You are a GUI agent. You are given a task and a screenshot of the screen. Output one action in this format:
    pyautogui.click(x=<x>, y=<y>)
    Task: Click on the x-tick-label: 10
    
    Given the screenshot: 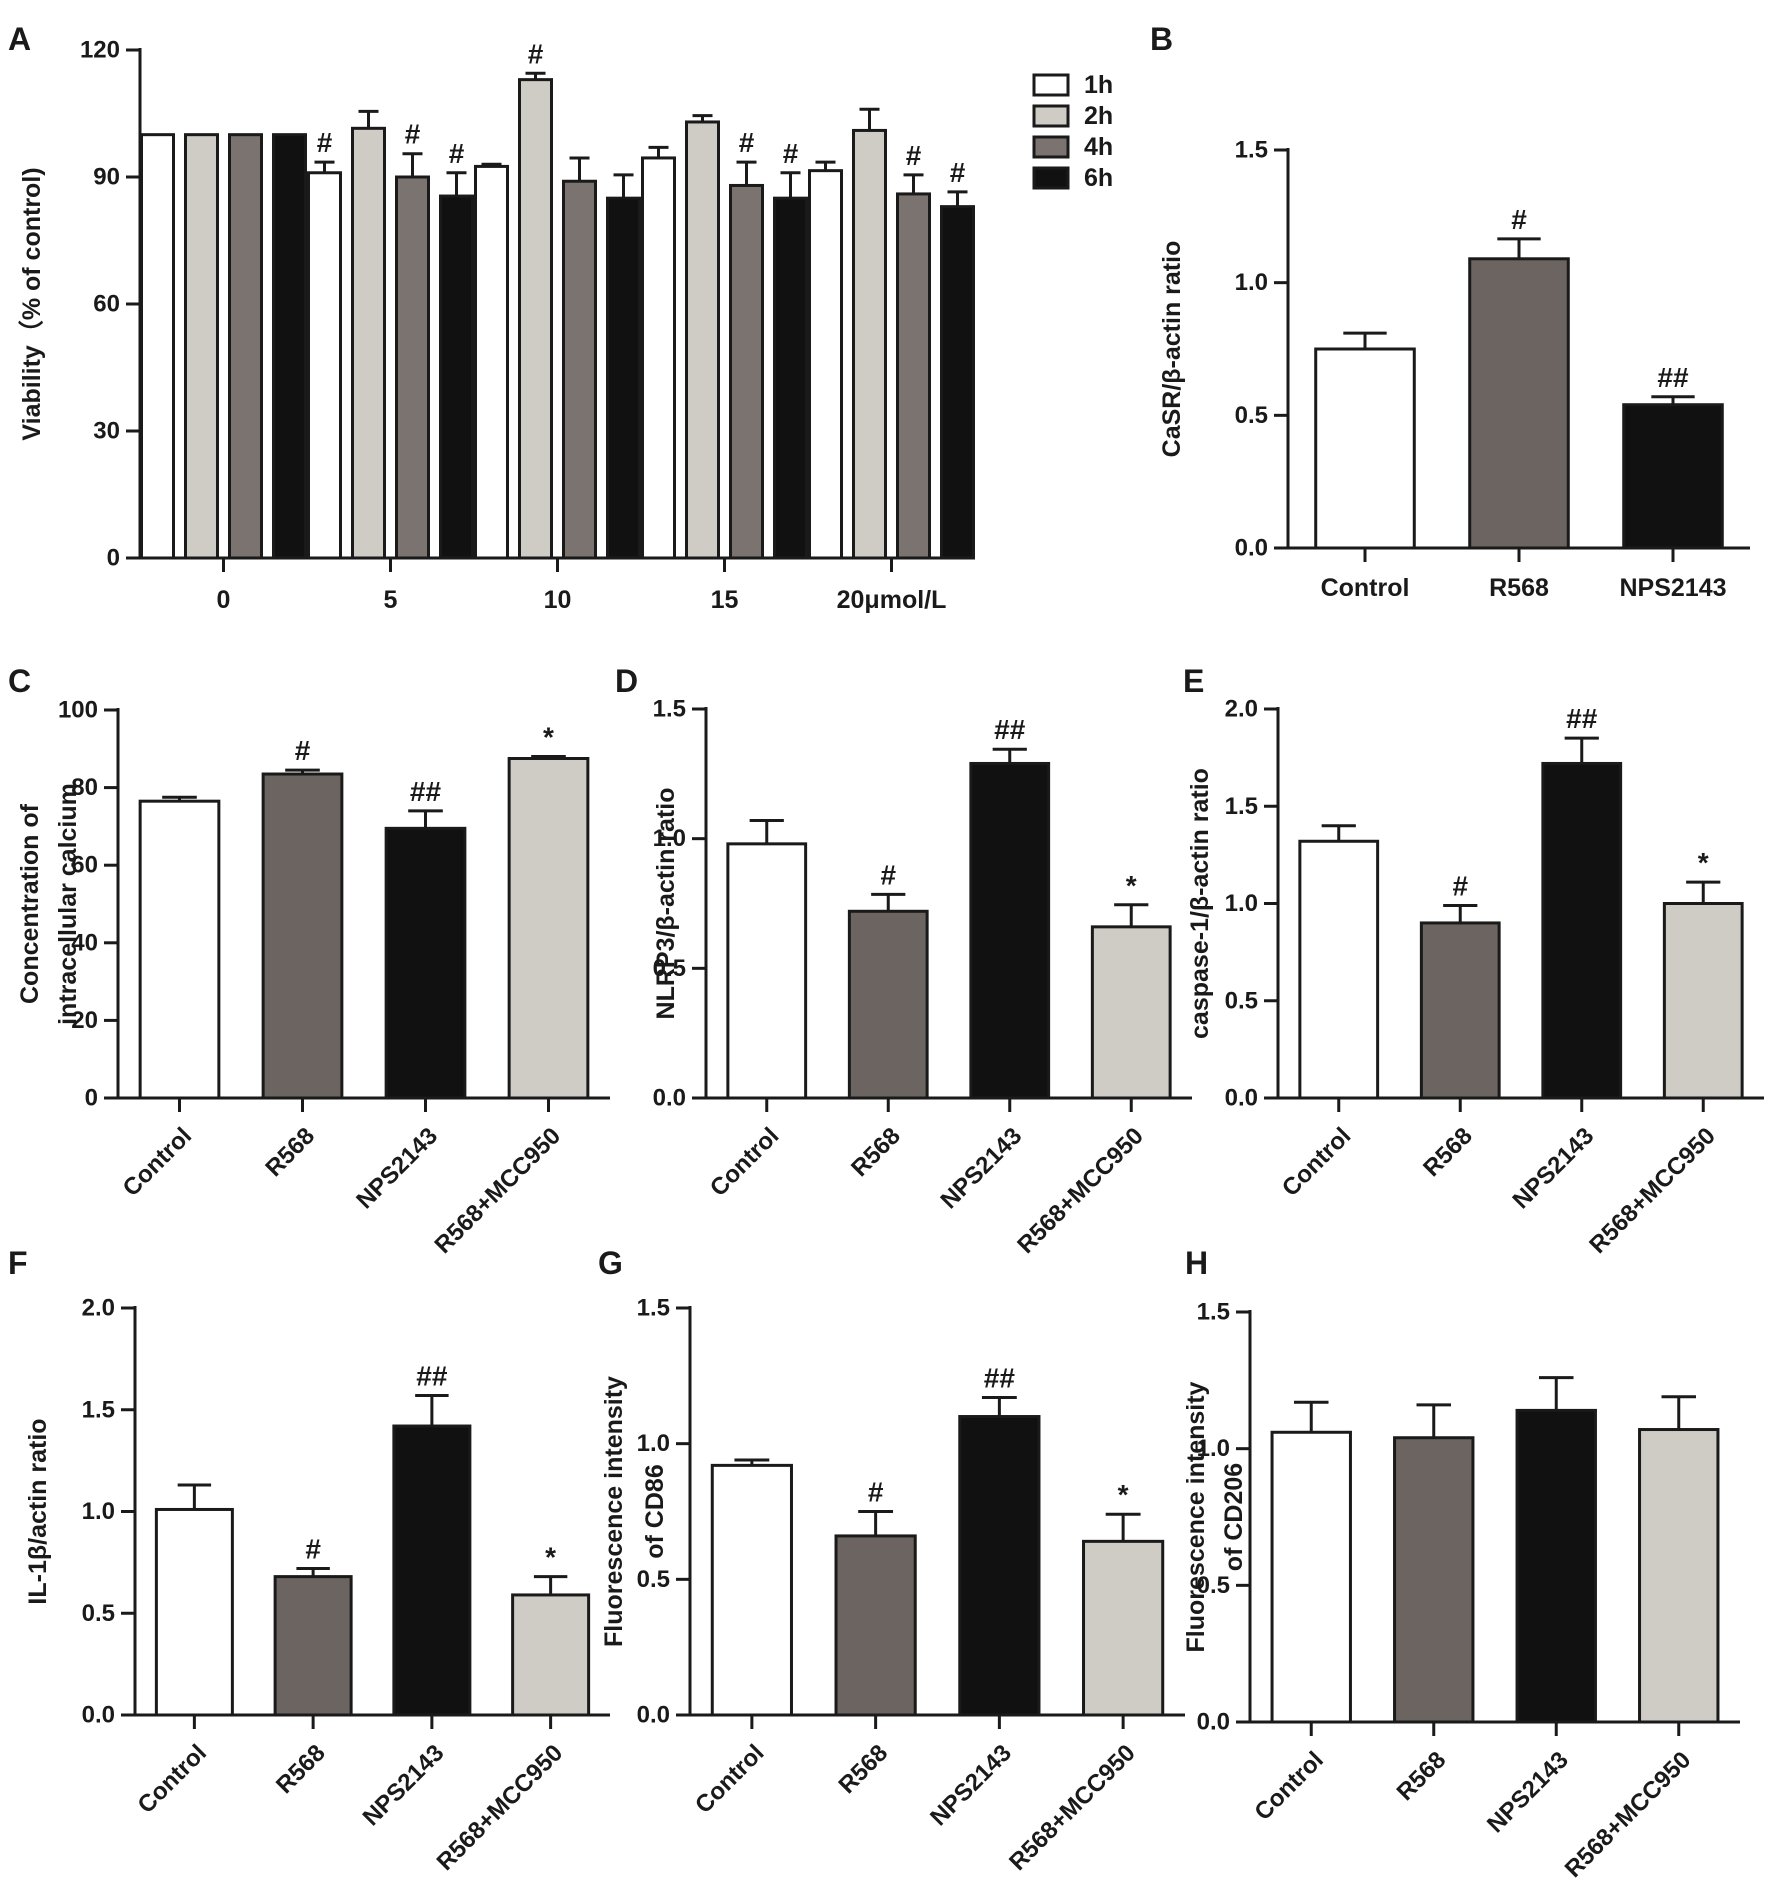 What is the action you would take?
    pyautogui.click(x=558, y=600)
    